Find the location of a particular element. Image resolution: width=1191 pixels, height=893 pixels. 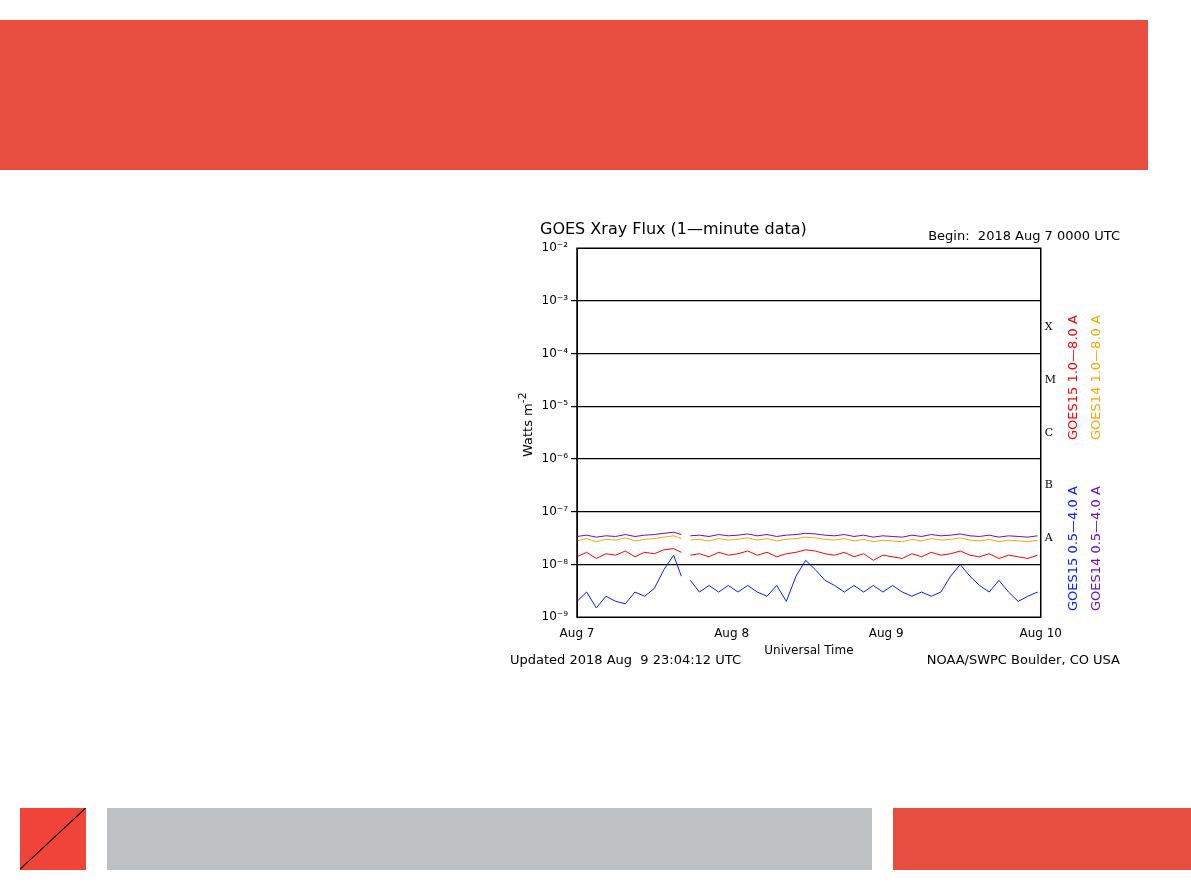

x-tick-label: Aug 10 is located at coordinates (1040, 632).